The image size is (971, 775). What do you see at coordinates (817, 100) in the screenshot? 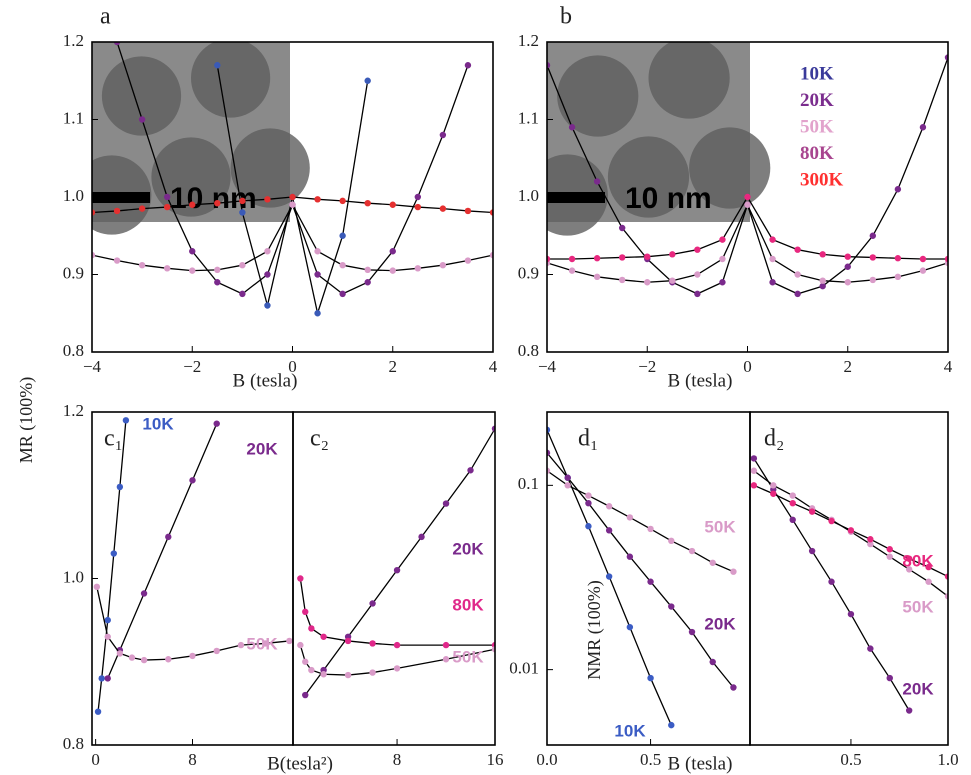
I see `legend-entry: 20K` at bounding box center [817, 100].